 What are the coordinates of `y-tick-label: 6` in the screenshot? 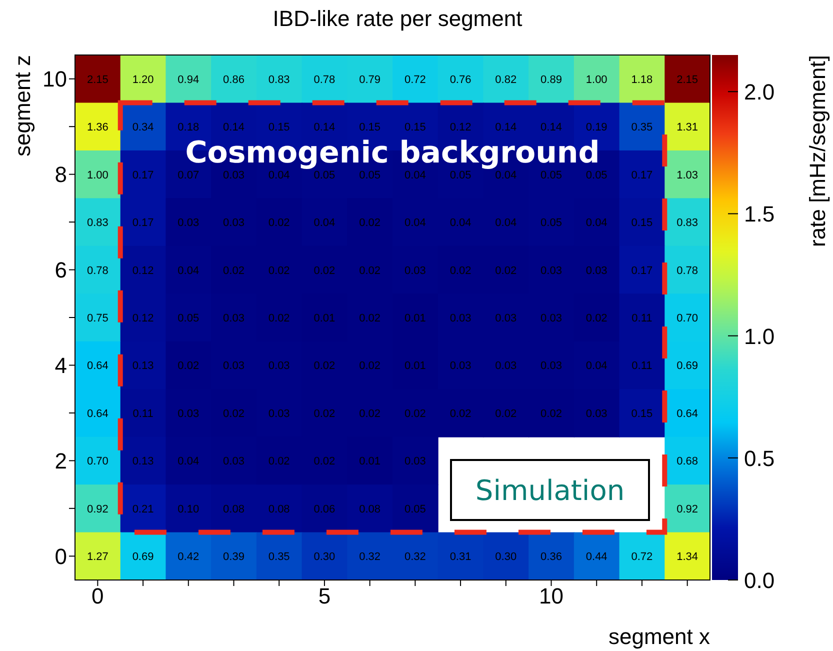 It's located at (60, 270).